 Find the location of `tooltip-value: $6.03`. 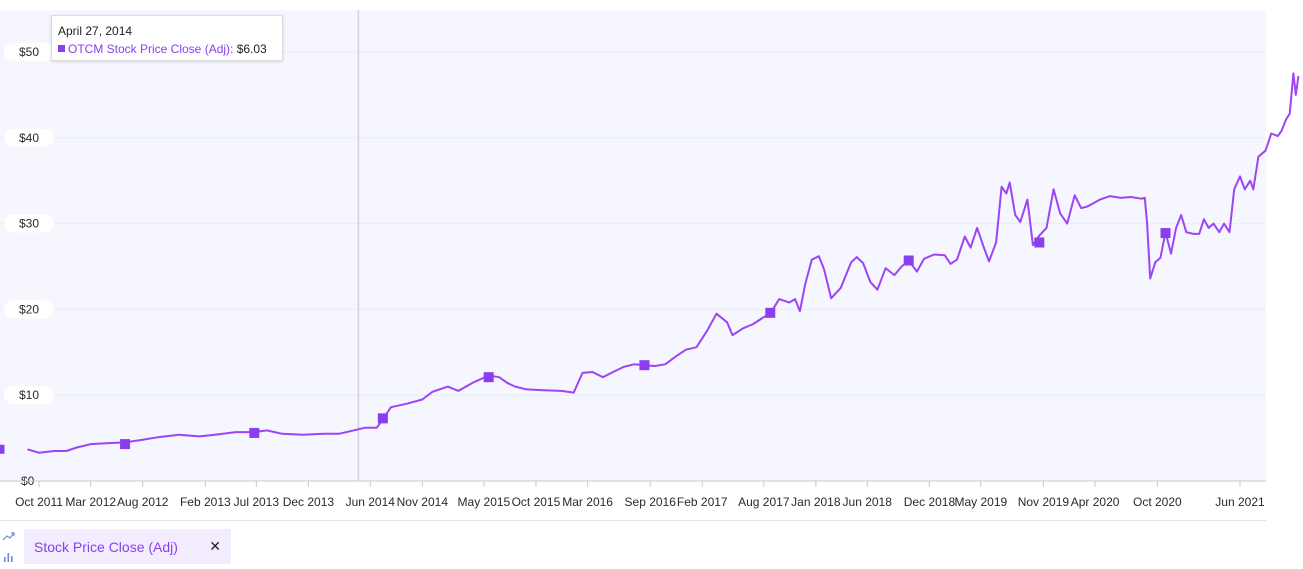

tooltip-value: $6.03 is located at coordinates (251, 49).